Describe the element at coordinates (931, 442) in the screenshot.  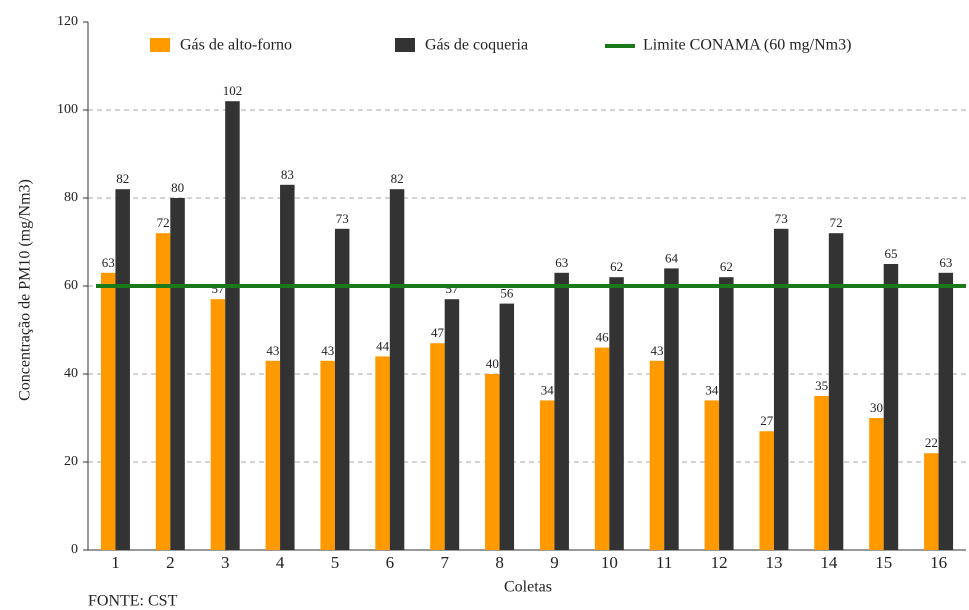
I see `value-label: 22` at that location.